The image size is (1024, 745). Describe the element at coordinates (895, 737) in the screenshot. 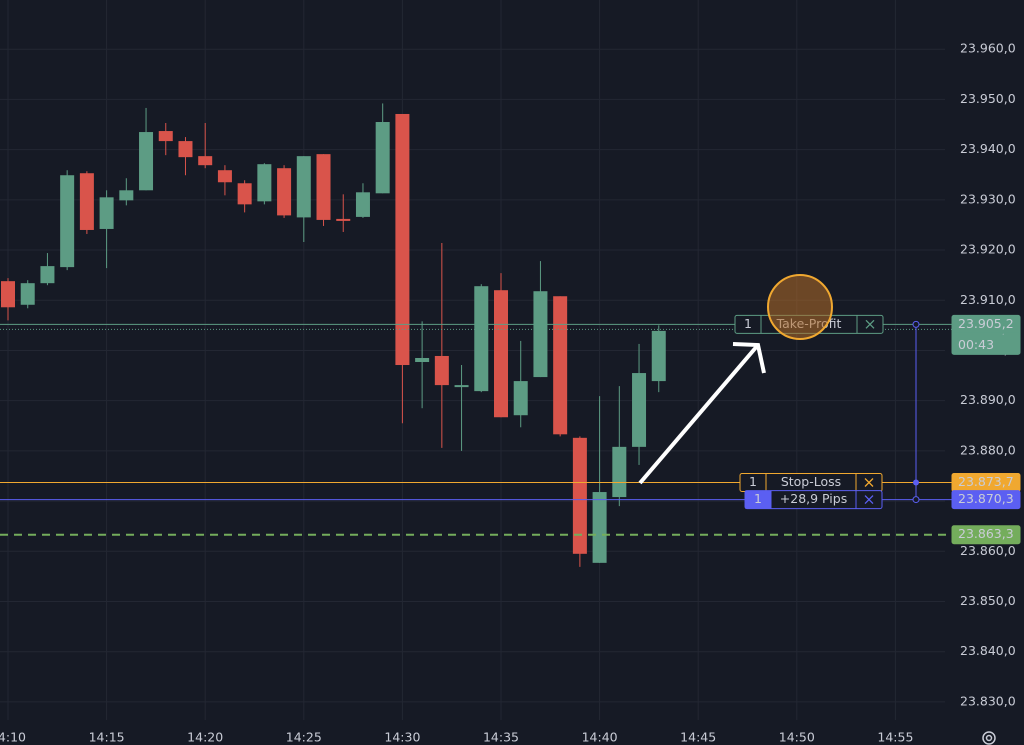

I see `x-tick-label: 14:55` at that location.